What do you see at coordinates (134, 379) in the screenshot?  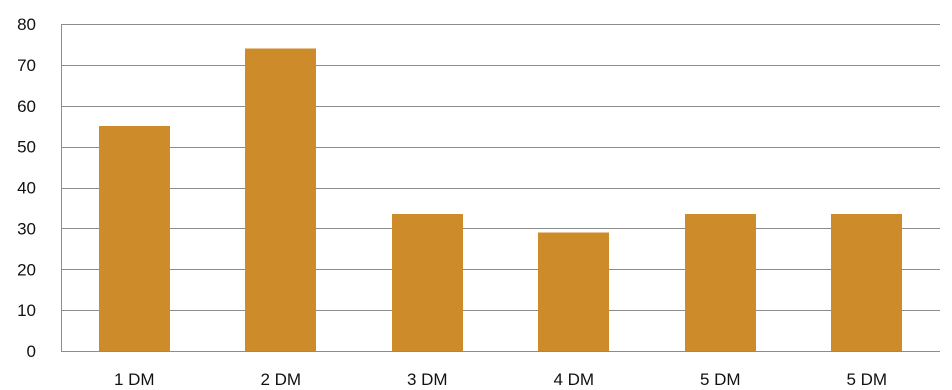 I see `x-tick-label: 1 DM` at bounding box center [134, 379].